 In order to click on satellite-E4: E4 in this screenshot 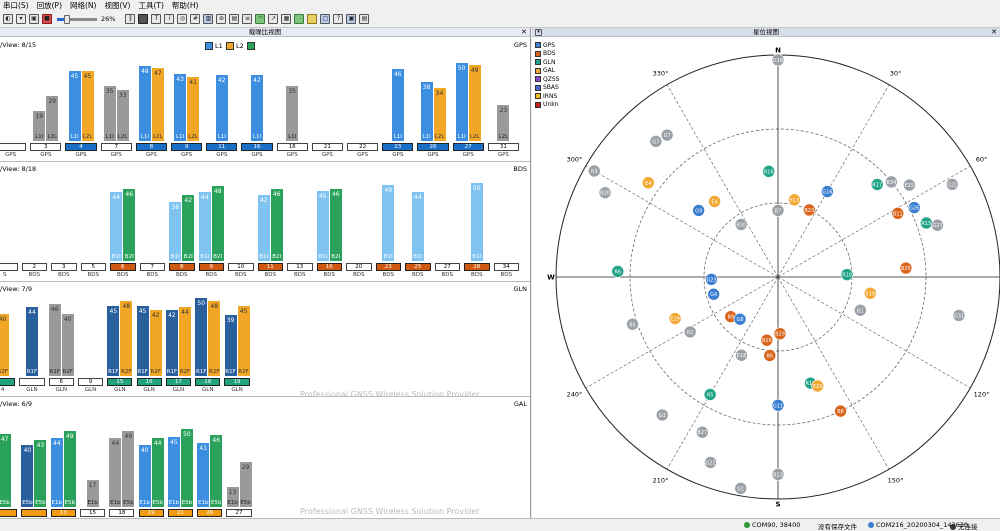, I will do `click(648, 183)`.